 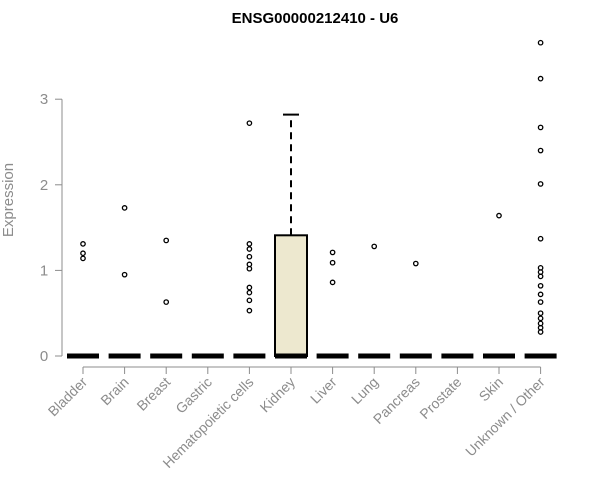 I want to click on y-tick-label: 1, so click(x=44, y=270).